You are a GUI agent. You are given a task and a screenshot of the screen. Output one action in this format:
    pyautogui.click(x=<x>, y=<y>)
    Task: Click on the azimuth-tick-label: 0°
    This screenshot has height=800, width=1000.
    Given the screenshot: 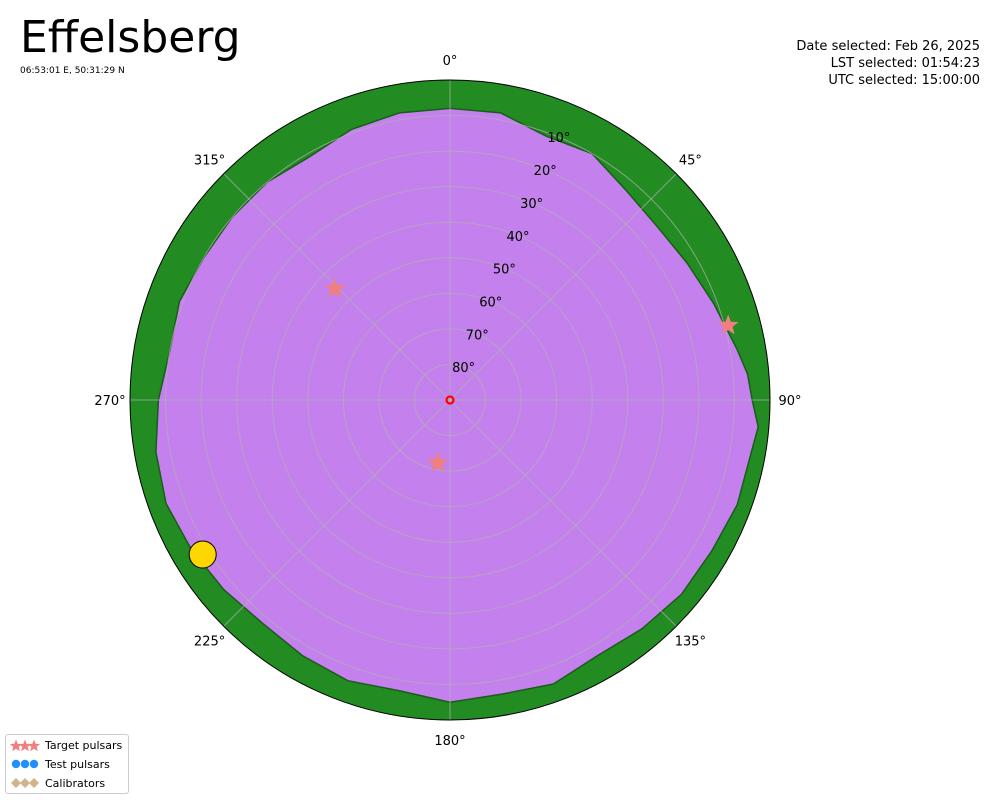 What is the action you would take?
    pyautogui.click(x=450, y=61)
    